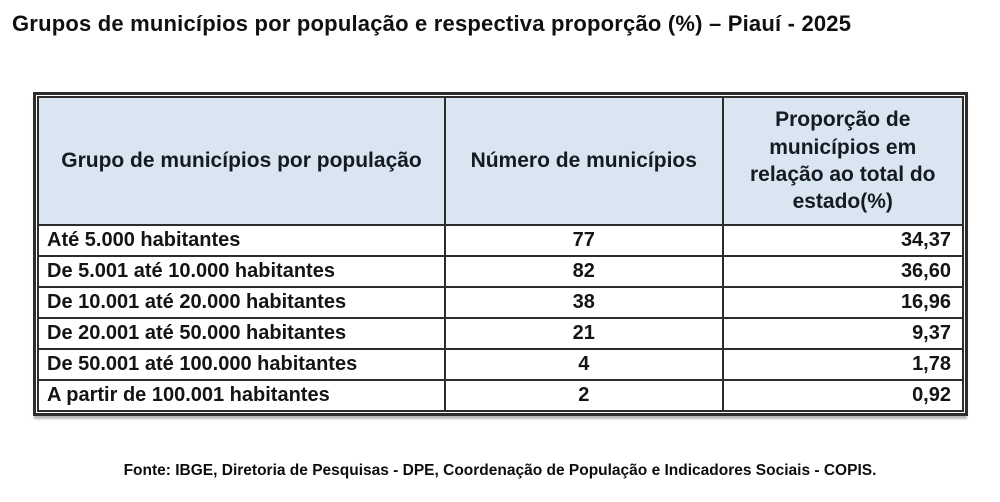  What do you see at coordinates (584, 271) in the screenshot?
I see `row-count-cell: 82` at bounding box center [584, 271].